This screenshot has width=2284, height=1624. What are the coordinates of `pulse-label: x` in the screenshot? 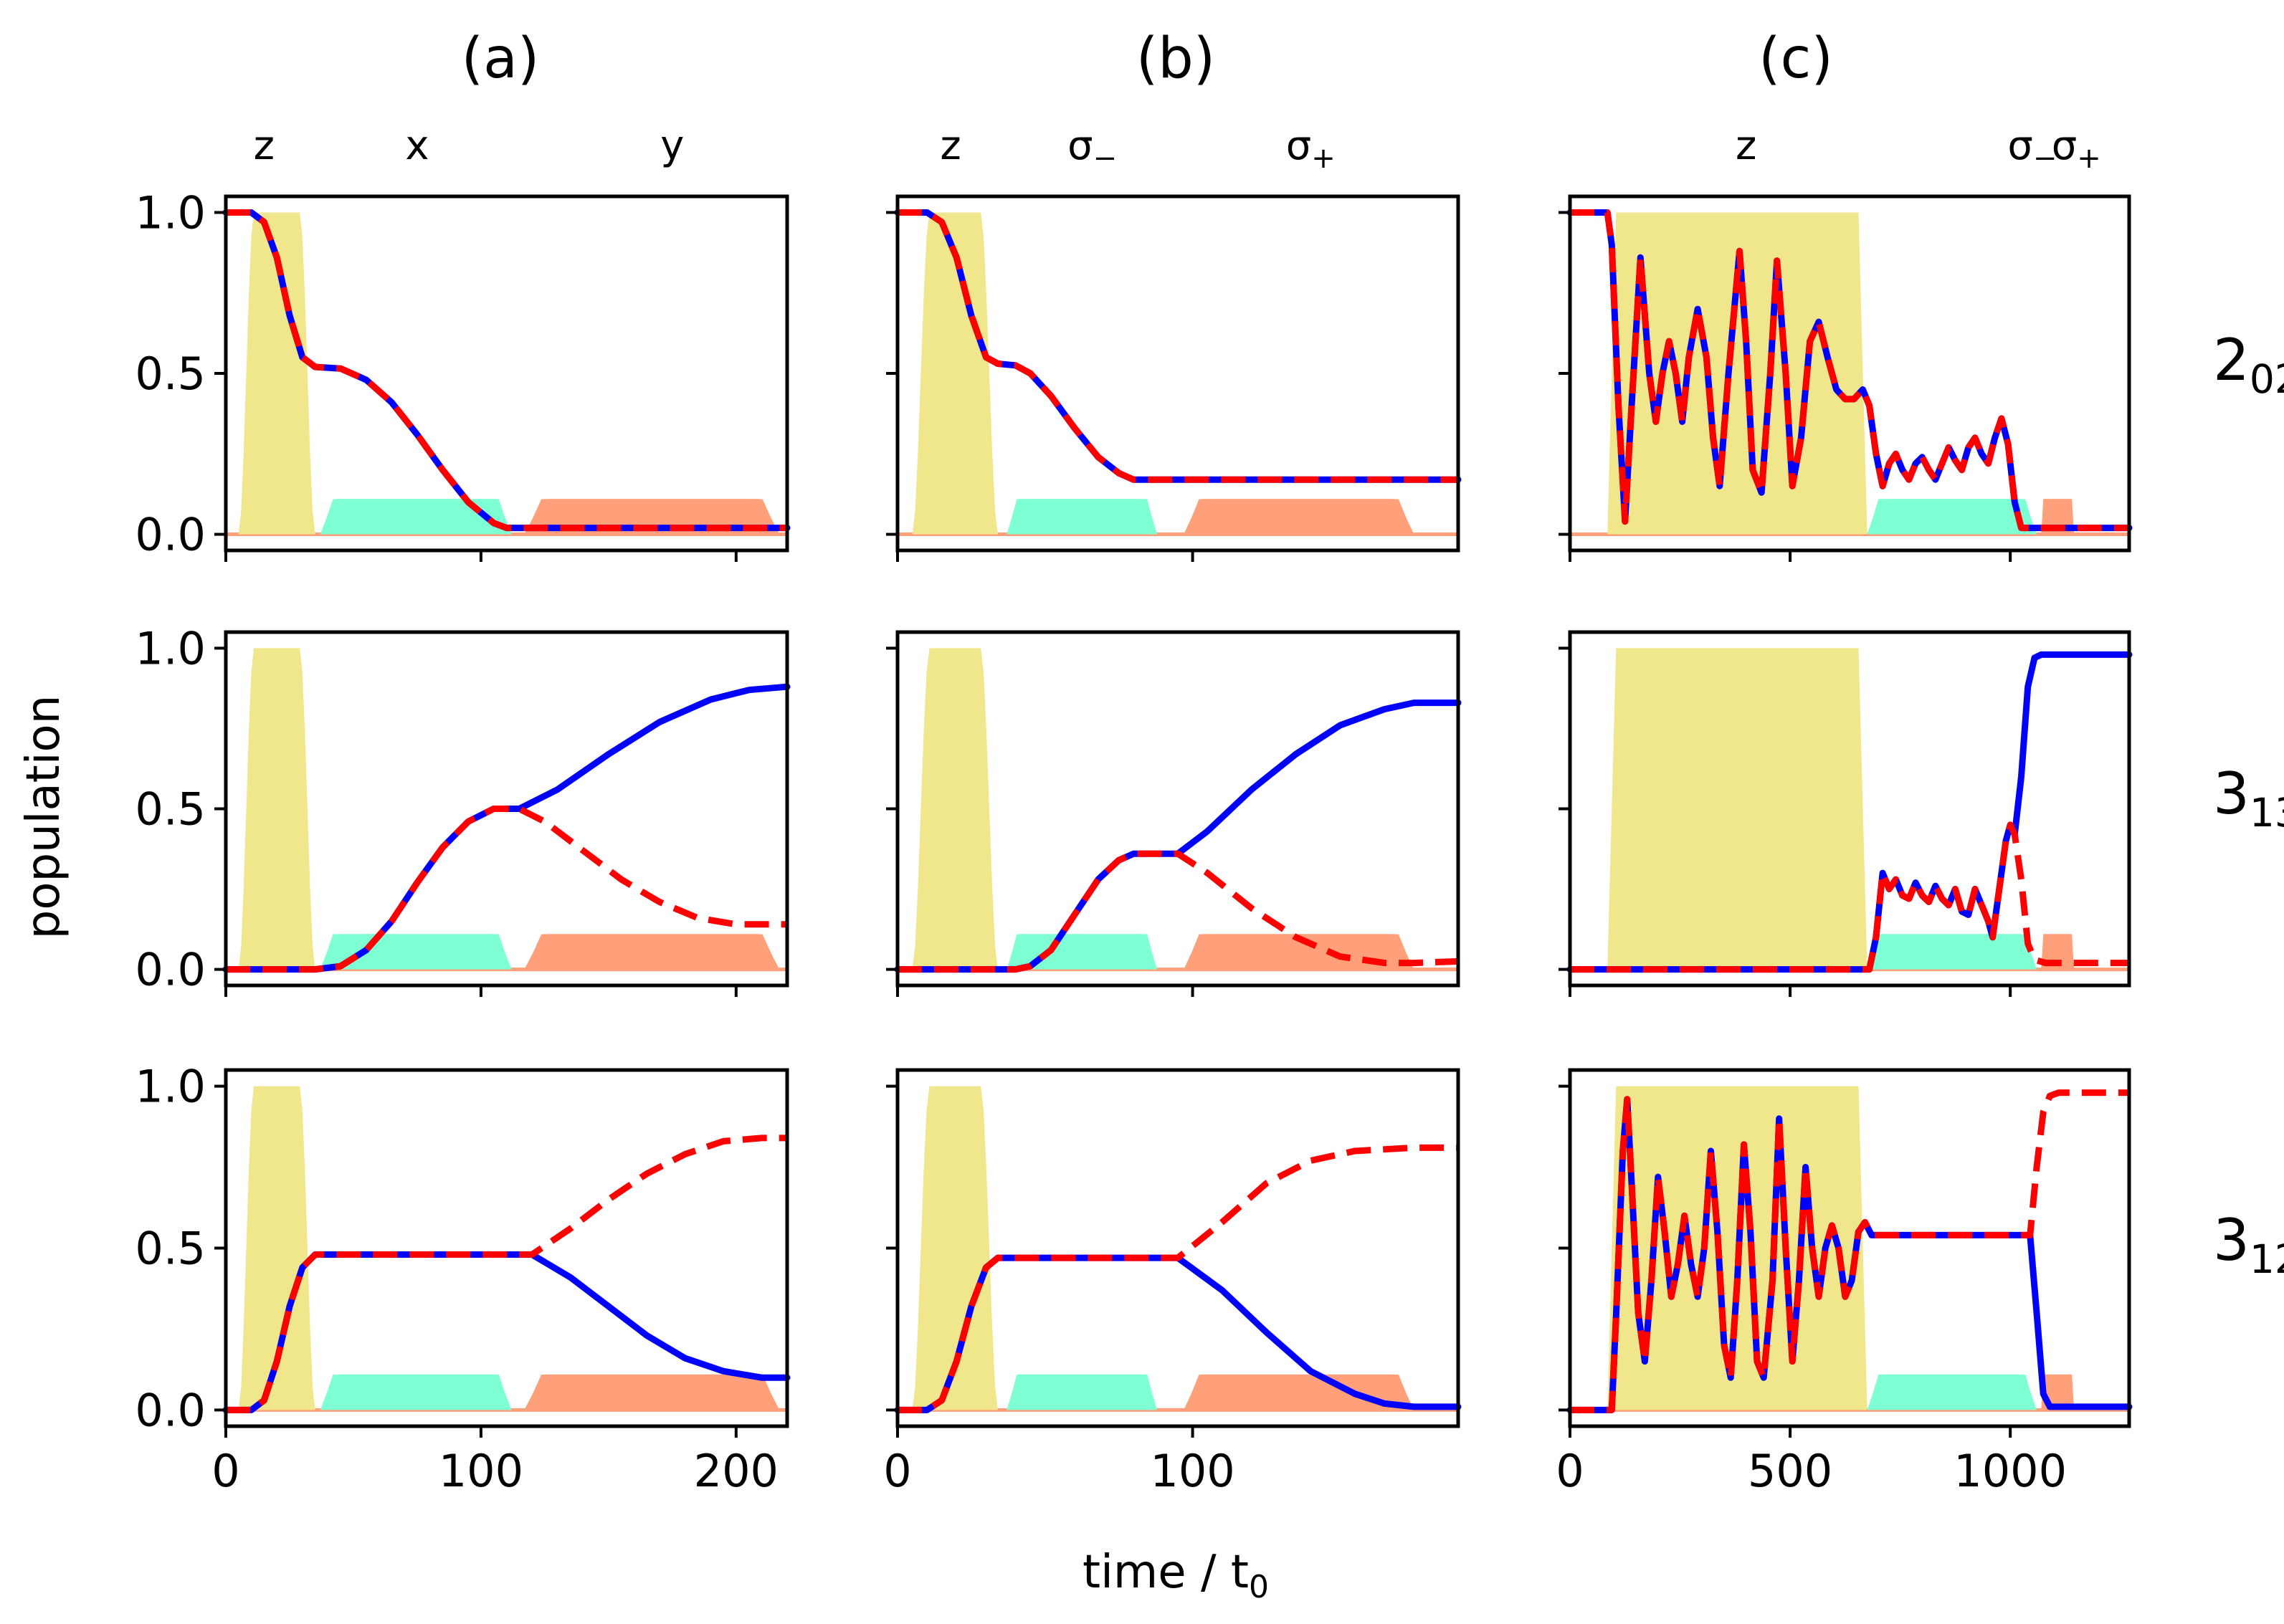 It's located at (417, 146).